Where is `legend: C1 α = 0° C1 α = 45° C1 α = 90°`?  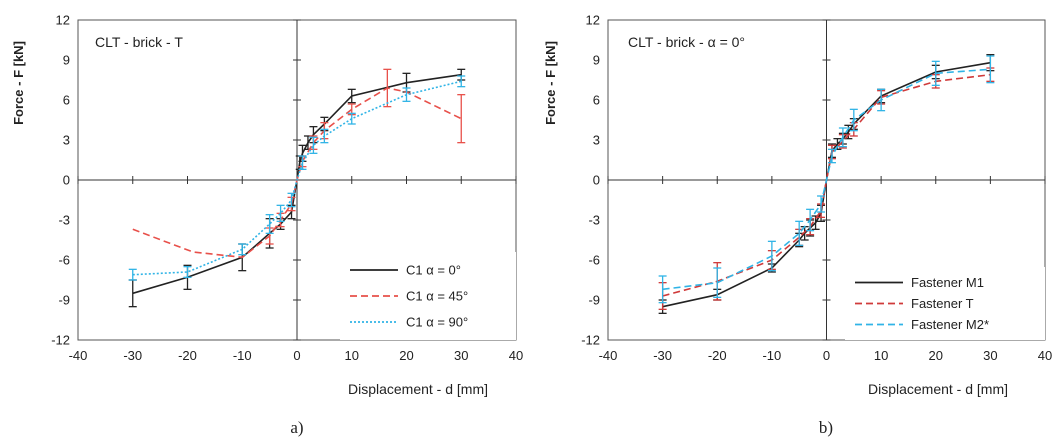
legend: C1 α = 0° C1 α = 45° C1 α = 90° is located at coordinates (428, 296).